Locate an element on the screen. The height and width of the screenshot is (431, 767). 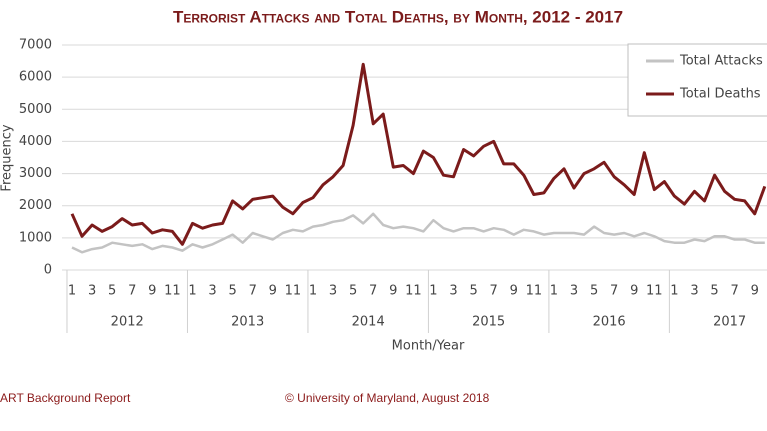
x-group-label: 2017 is located at coordinates (729, 322).